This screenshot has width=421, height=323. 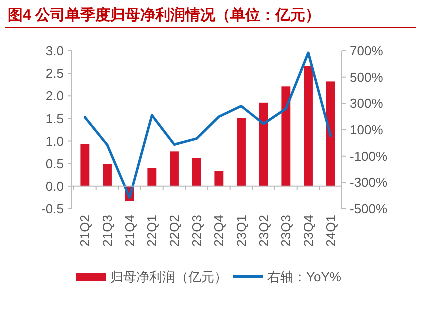 What do you see at coordinates (367, 51) in the screenshot?
I see `y2-tick-label: 700%` at bounding box center [367, 51].